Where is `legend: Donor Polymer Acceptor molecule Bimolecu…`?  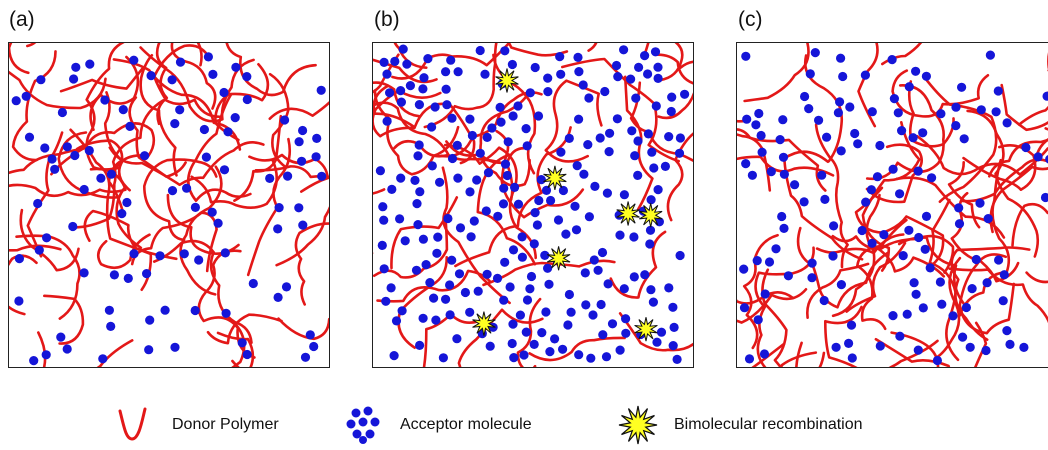
legend: Donor Polymer Acceptor molecule Bimolecu… is located at coordinates (524, 425).